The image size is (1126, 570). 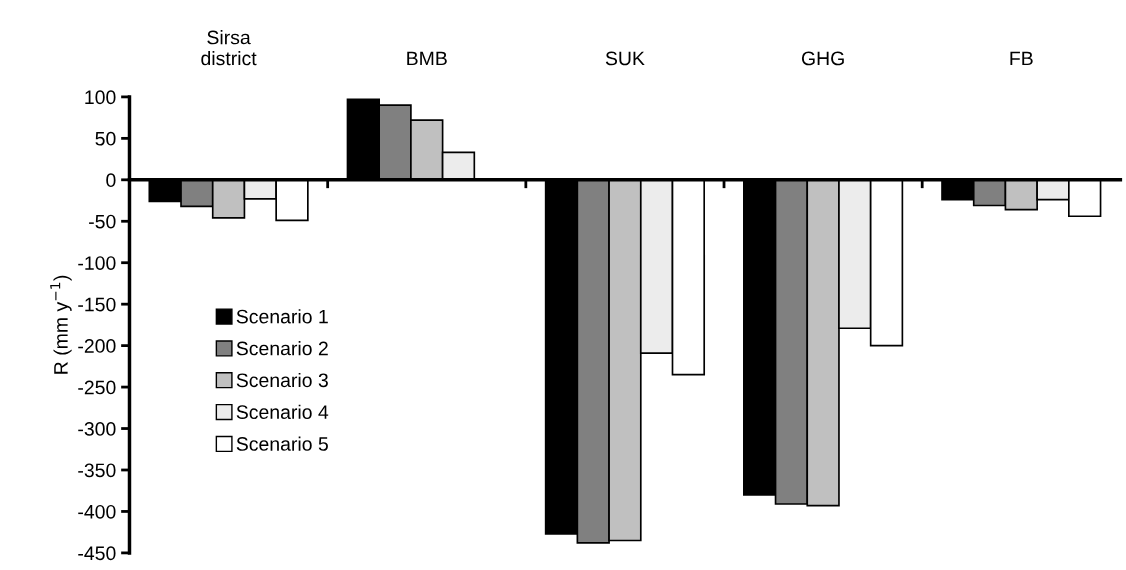 What do you see at coordinates (97, 304) in the screenshot?
I see `y-tick-label: -150` at bounding box center [97, 304].